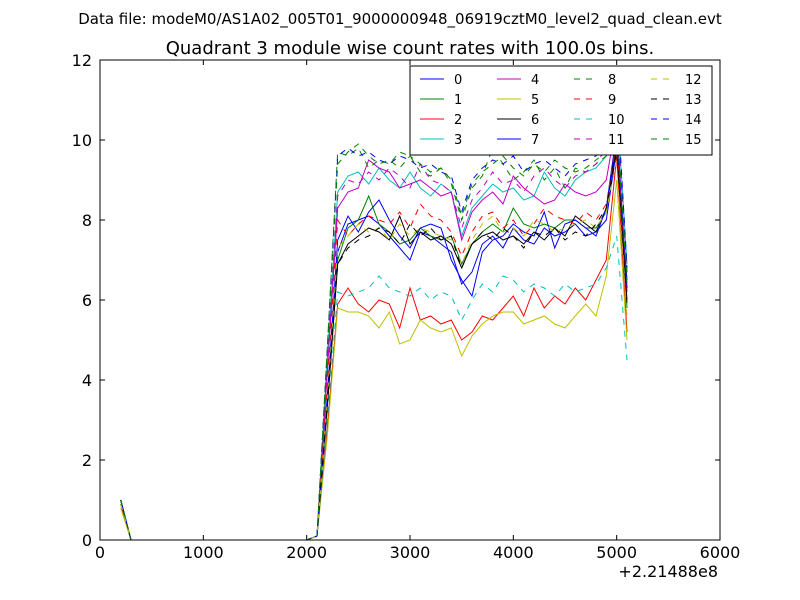 The image size is (800, 600). Describe the element at coordinates (535, 120) in the screenshot. I see `legend-label-6: 6` at that location.